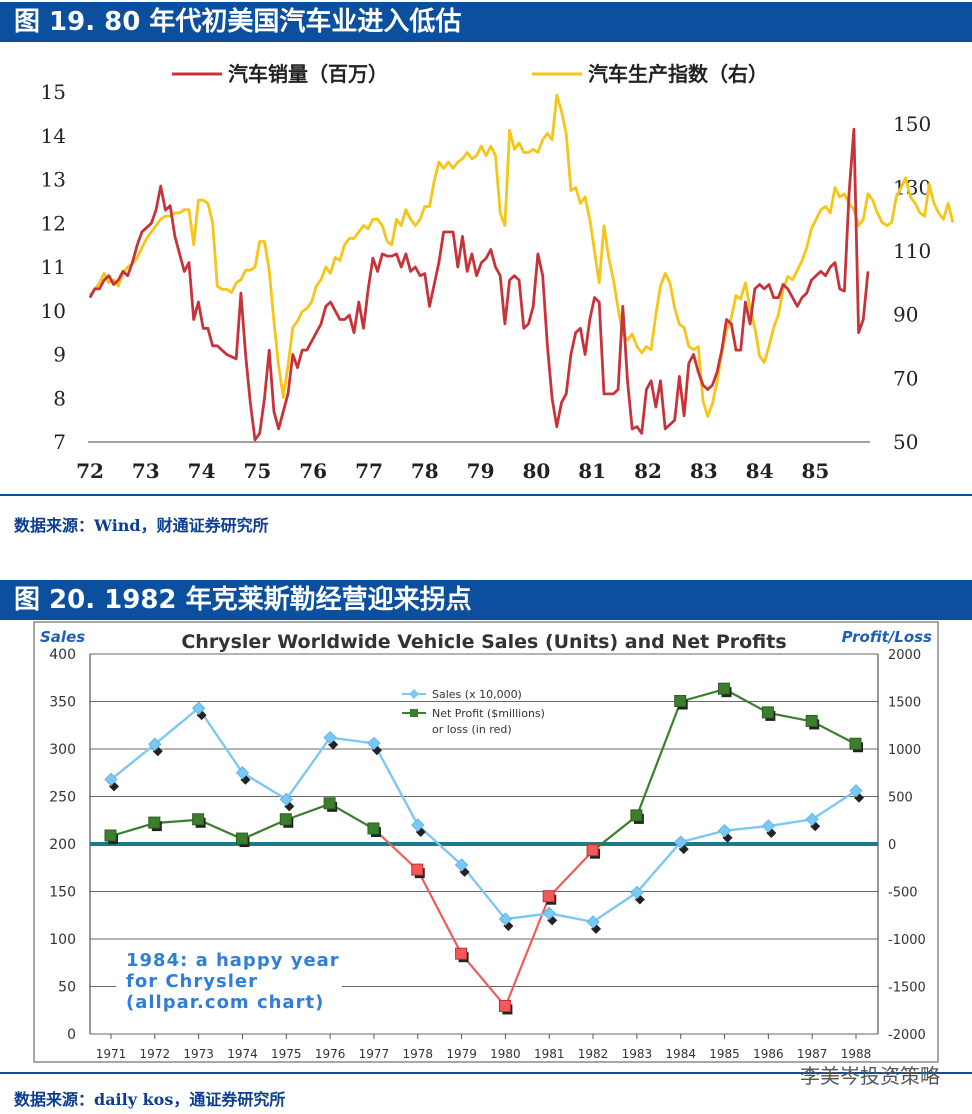 This screenshot has width=972, height=1114. What do you see at coordinates (53, 180) in the screenshot?
I see `y-left-tick-label: 13` at bounding box center [53, 180].